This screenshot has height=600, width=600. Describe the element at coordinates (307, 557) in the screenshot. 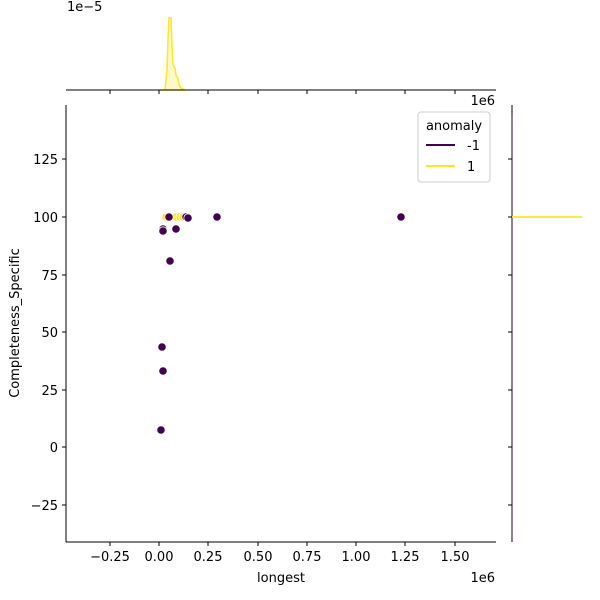

I see `svg-text: 0.75` at that location.